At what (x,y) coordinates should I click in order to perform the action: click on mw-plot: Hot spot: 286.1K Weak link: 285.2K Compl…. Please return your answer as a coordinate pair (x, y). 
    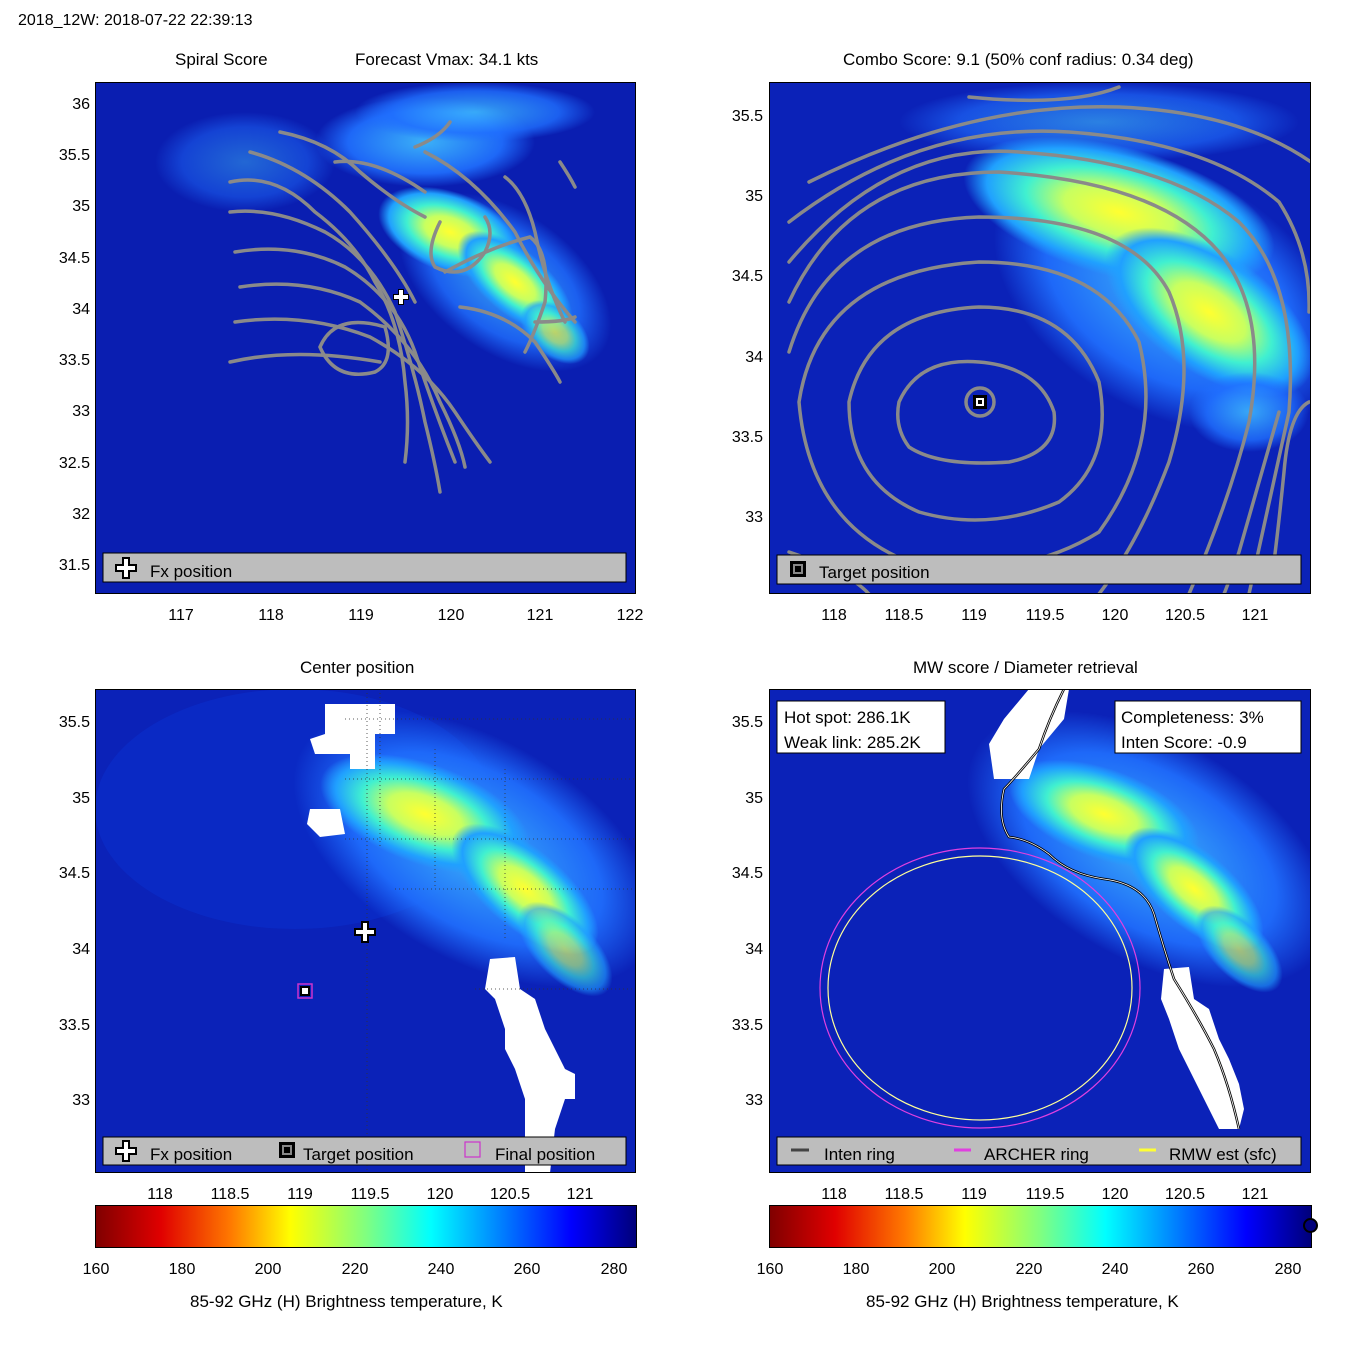
    Looking at the image, I should click on (1040, 931).